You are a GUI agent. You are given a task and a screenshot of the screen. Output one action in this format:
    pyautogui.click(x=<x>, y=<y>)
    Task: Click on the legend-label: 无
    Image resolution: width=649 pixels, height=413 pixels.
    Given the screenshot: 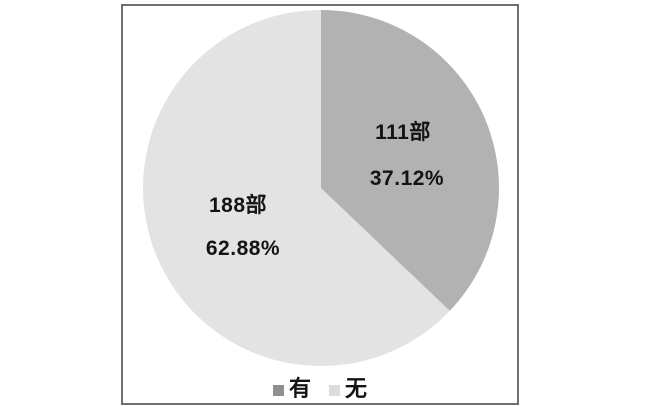 What is the action you would take?
    pyautogui.click(x=356, y=388)
    